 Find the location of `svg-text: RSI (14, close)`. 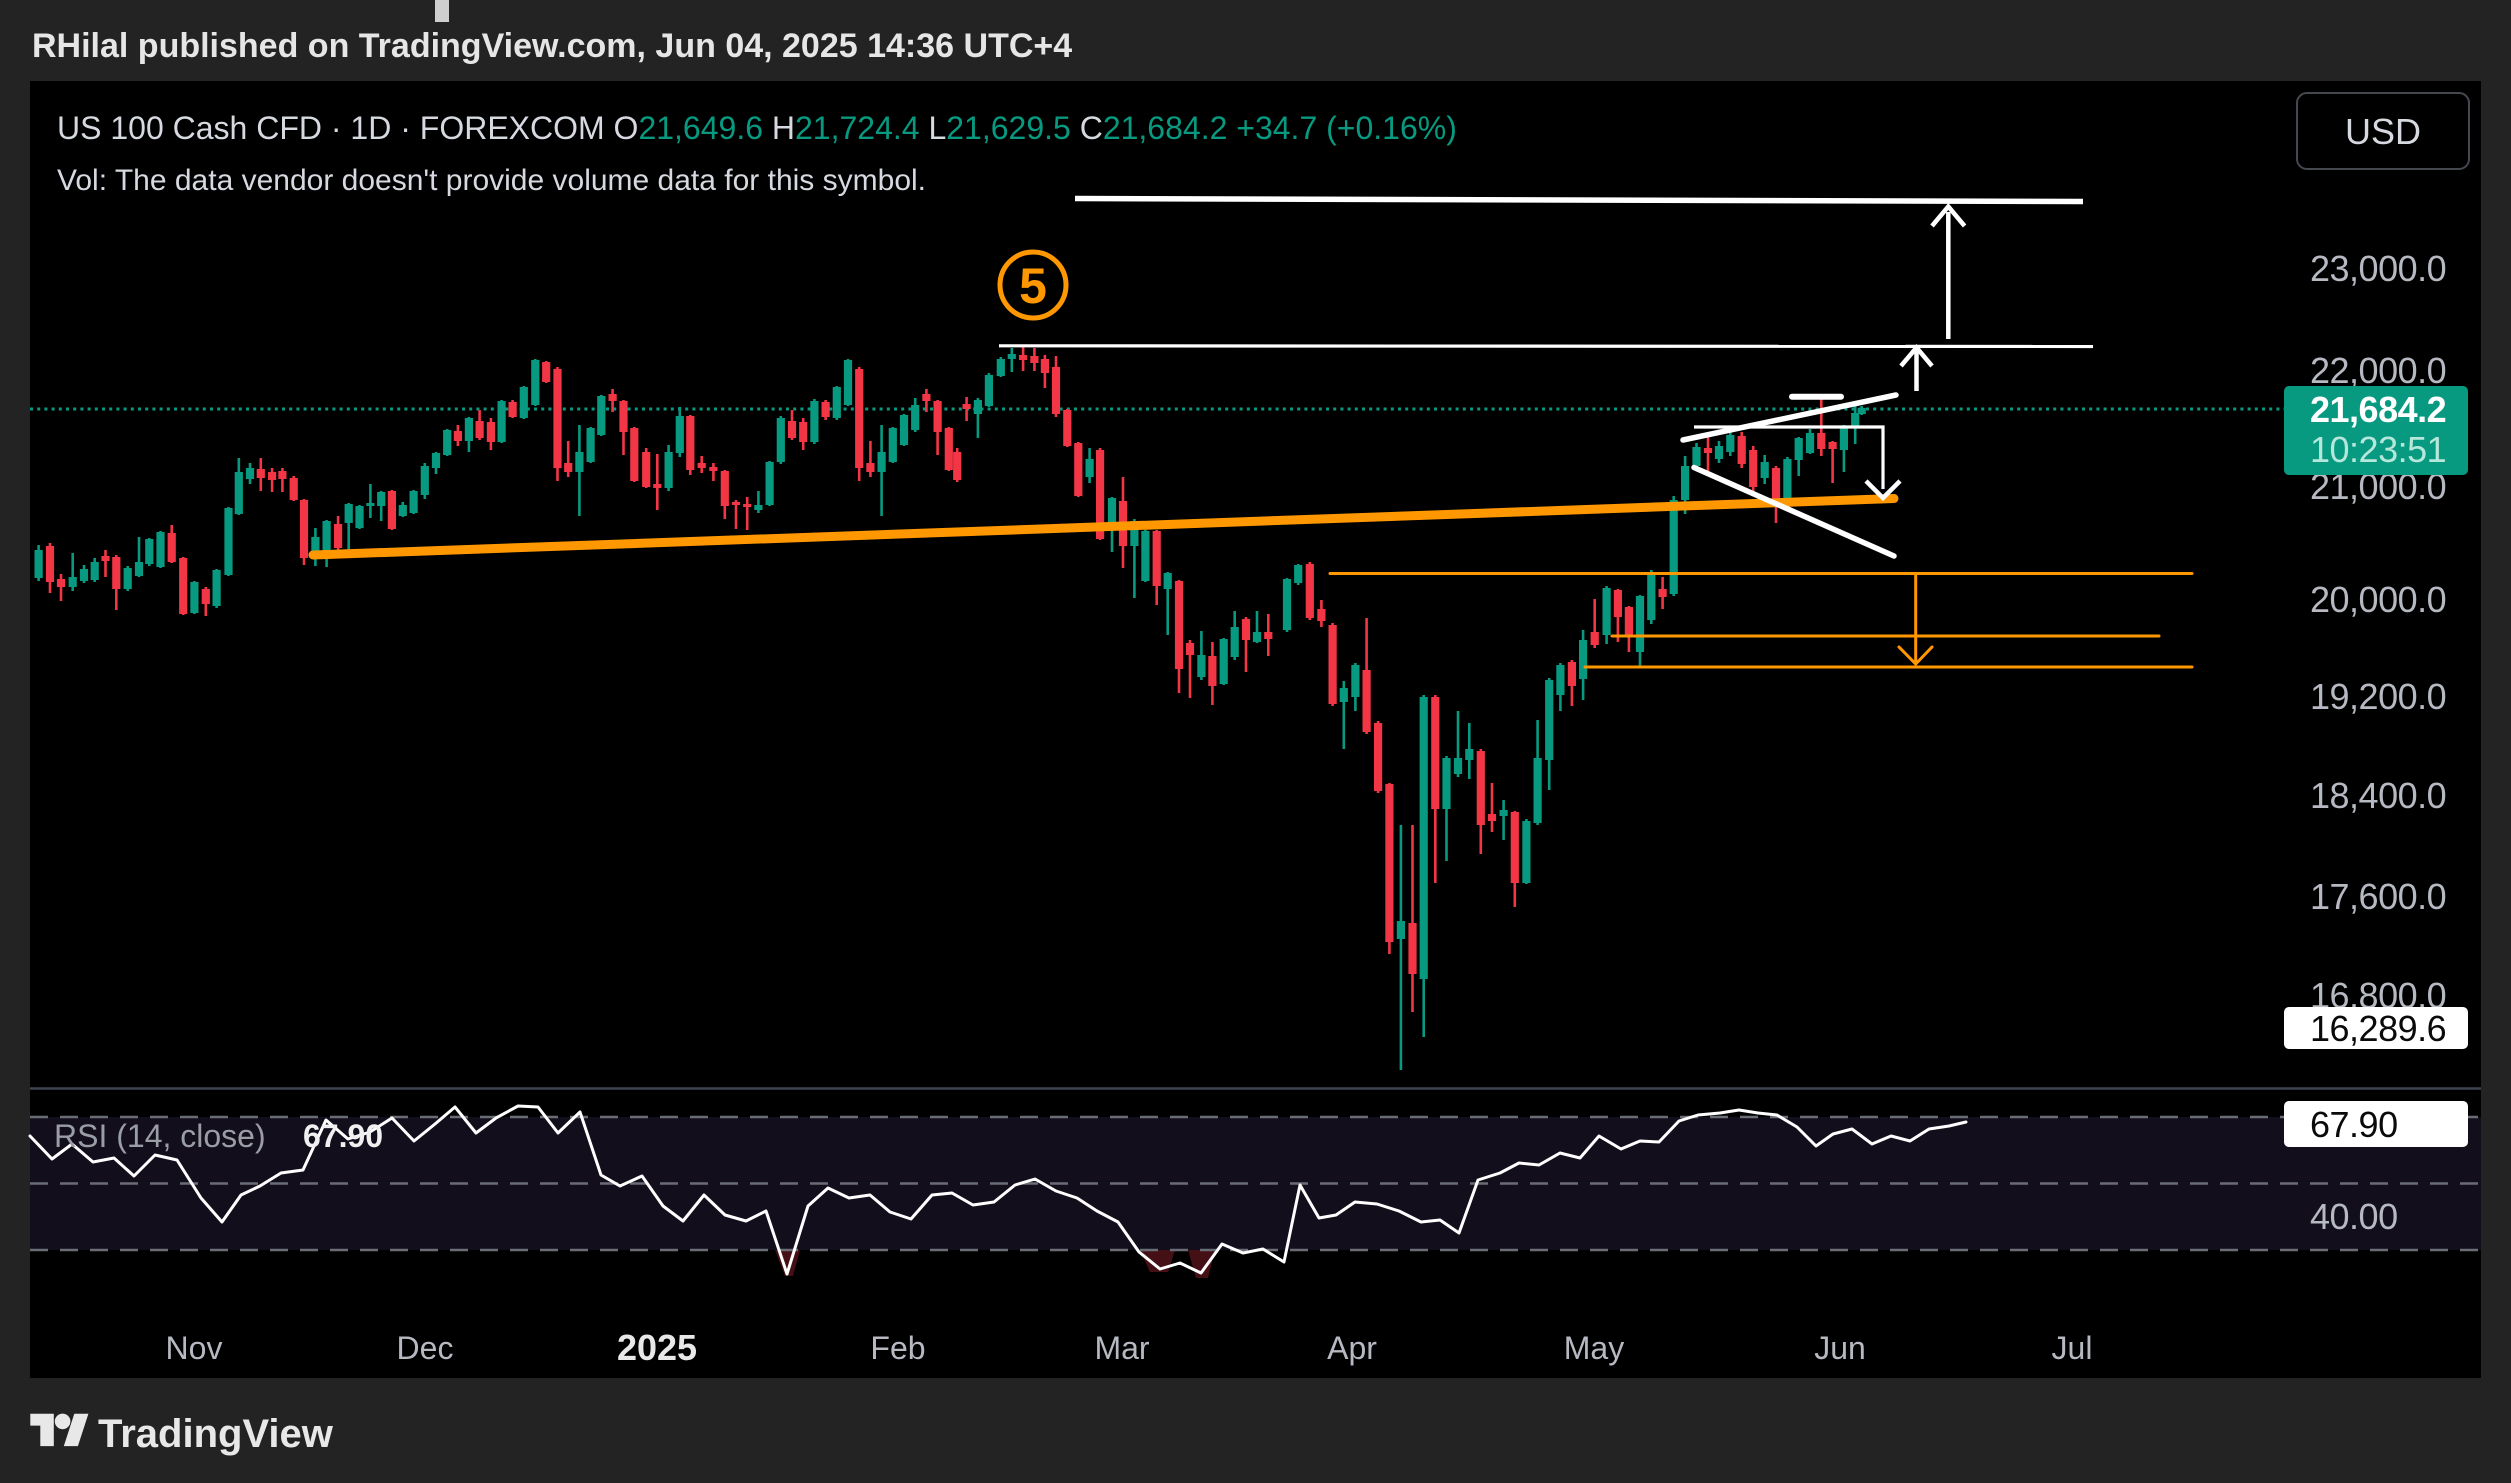

svg-text: RSI (14, close) is located at coordinates (160, 1136).